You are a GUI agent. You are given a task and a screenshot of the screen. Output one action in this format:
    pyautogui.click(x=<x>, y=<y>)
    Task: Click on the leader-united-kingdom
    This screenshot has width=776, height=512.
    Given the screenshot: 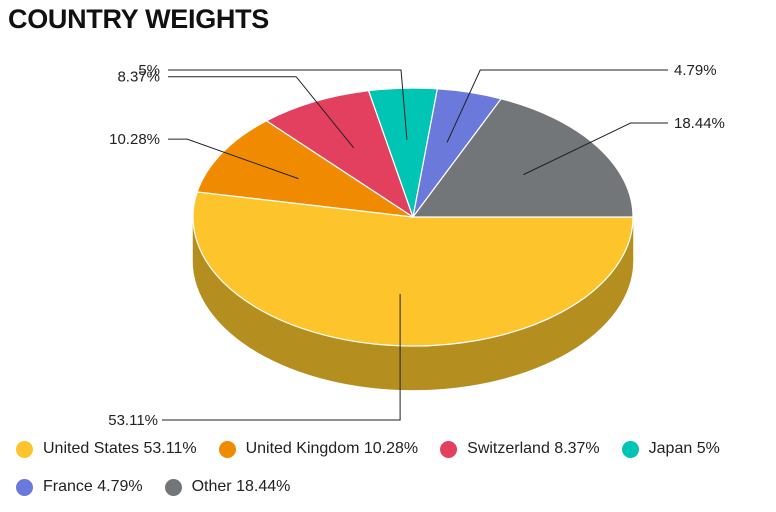 What is the action you would take?
    pyautogui.click(x=233, y=159)
    